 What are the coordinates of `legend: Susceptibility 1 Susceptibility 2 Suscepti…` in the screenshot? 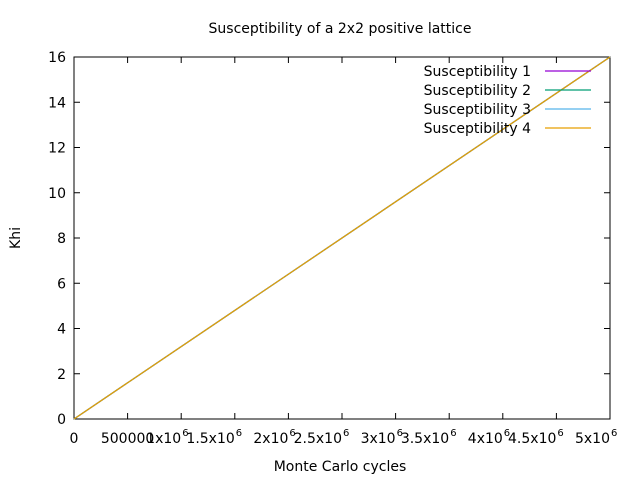 It's located at (507, 100).